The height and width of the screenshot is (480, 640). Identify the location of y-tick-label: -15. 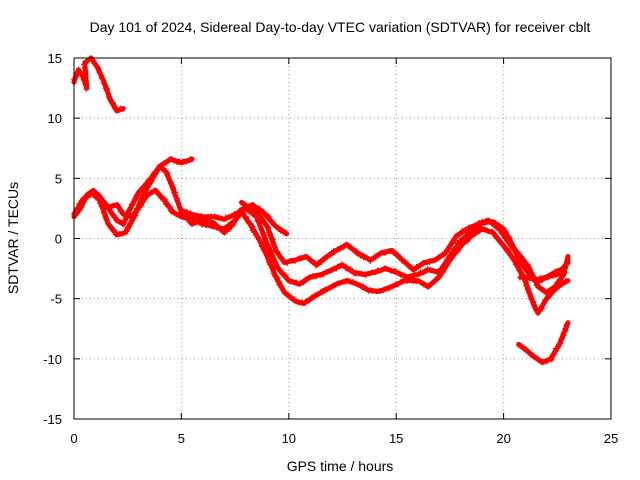
(52, 419).